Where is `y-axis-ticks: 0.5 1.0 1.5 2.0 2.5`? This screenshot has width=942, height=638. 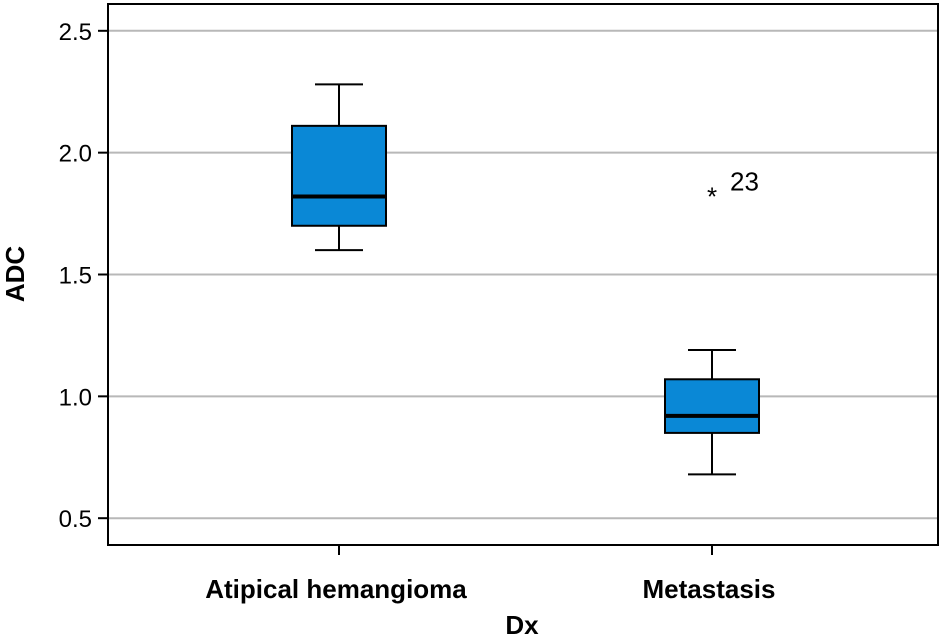 y-axis-ticks: 0.5 1.0 1.5 2.0 2.5 is located at coordinates (83, 276).